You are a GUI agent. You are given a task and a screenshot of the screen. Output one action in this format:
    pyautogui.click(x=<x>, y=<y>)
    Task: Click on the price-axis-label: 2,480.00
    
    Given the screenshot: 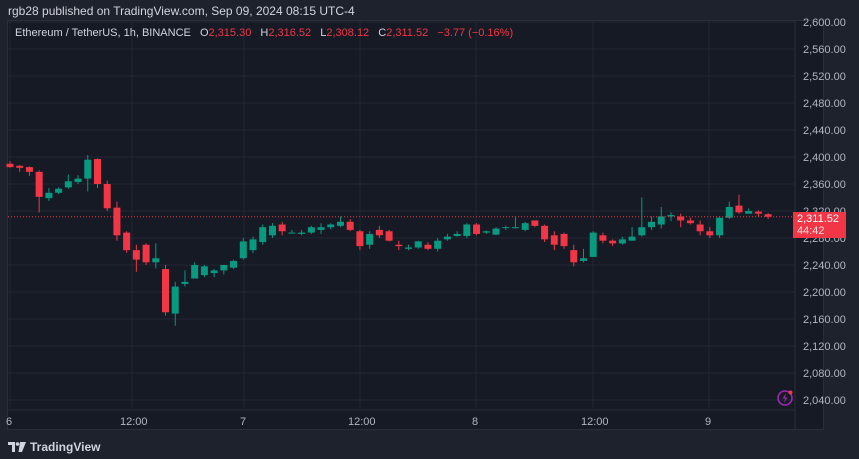 What is the action you would take?
    pyautogui.click(x=824, y=104)
    